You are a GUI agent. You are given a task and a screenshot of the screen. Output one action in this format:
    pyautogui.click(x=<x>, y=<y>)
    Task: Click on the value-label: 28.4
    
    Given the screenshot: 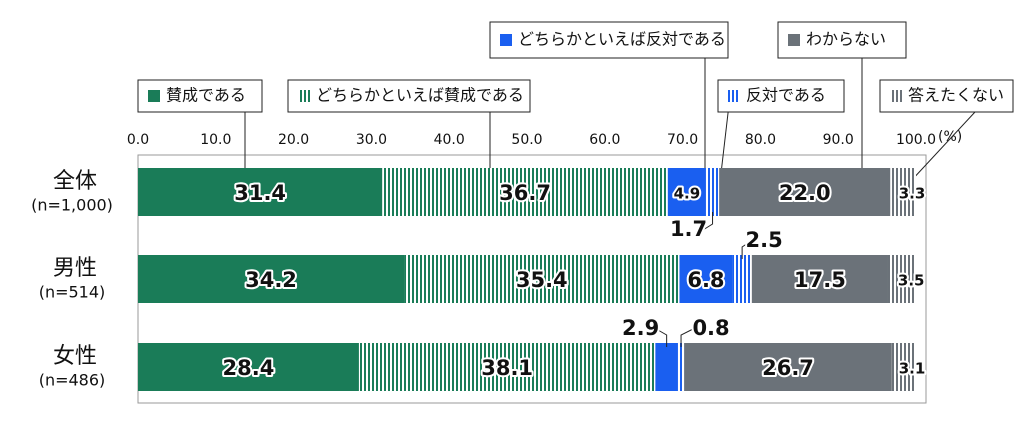 What is the action you would take?
    pyautogui.click(x=249, y=368)
    